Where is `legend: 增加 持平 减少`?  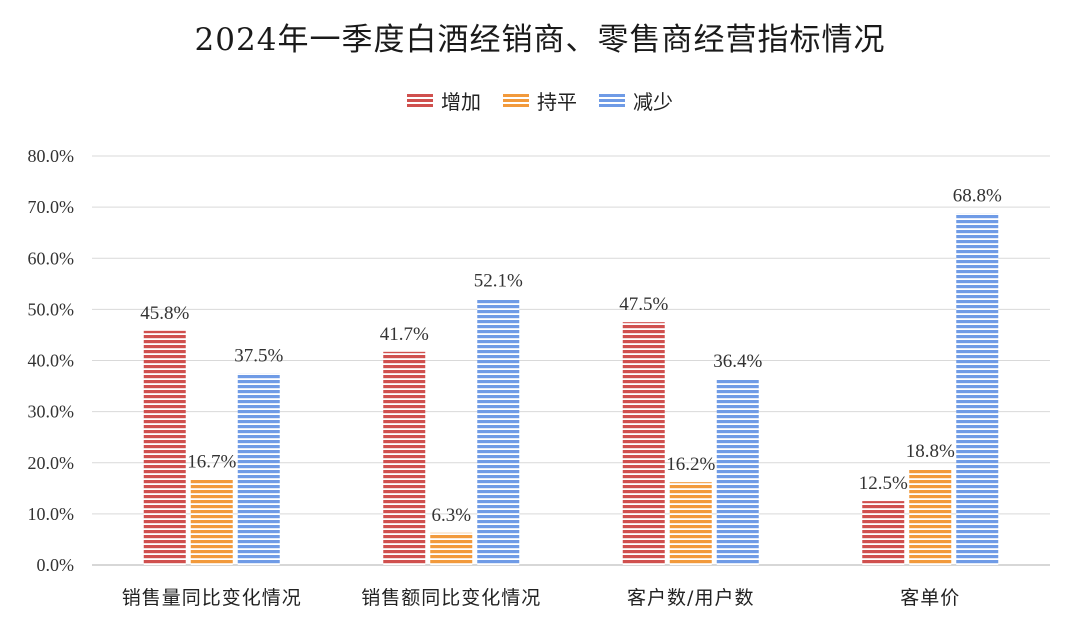 legend: 增加 持平 减少 is located at coordinates (540, 100).